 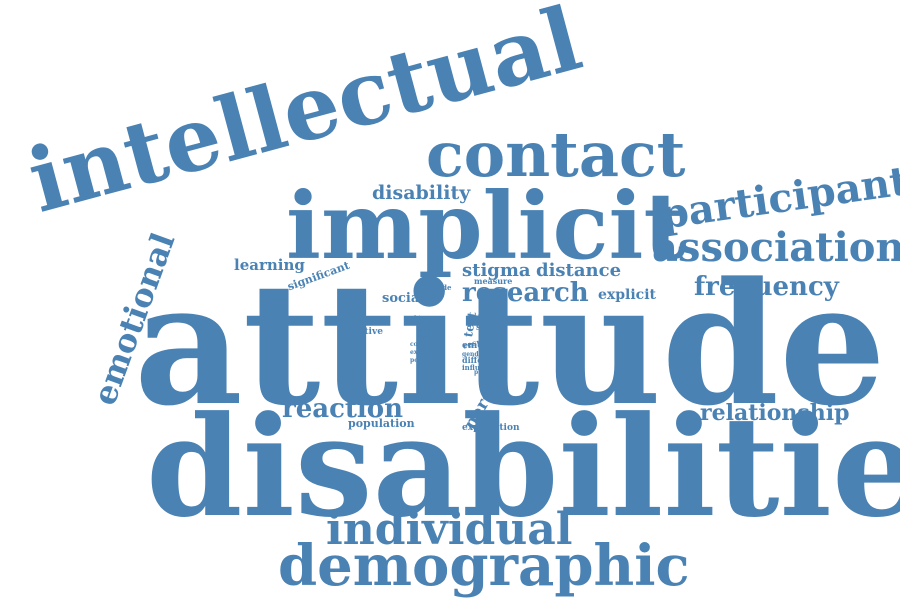 What do you see at coordinates (449, 529) in the screenshot?
I see `word-individual: individual` at bounding box center [449, 529].